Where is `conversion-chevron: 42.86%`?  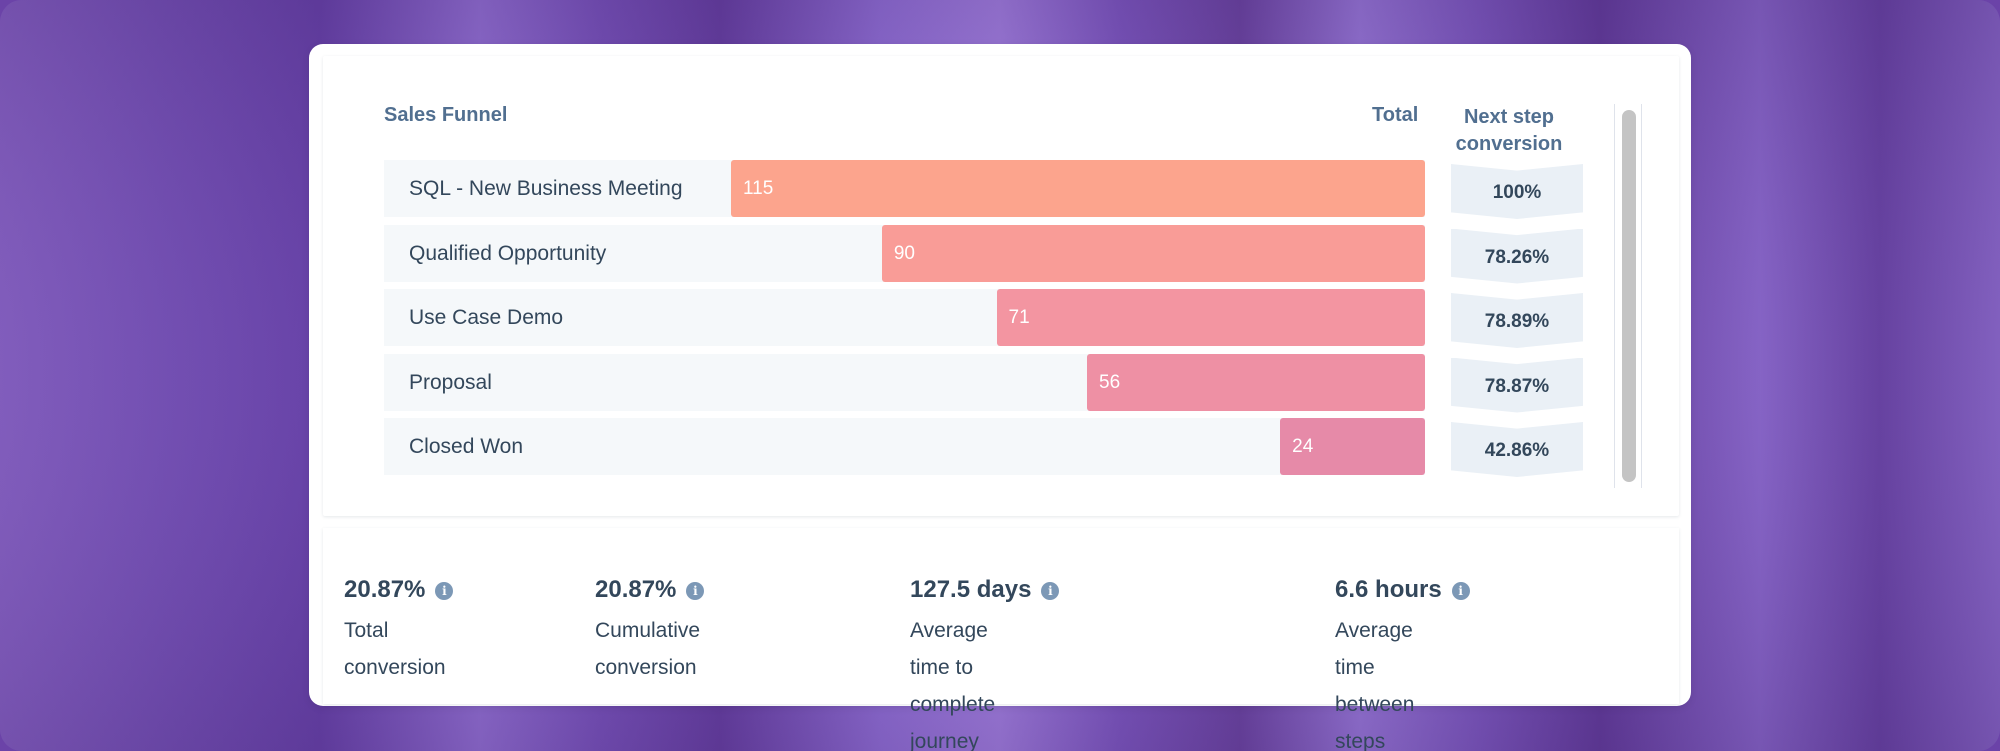
conversion-chevron: 42.86% is located at coordinates (1517, 449).